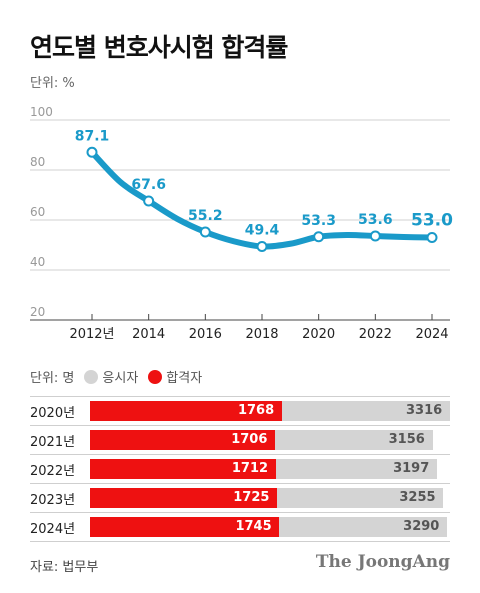 The image size is (480, 593). What do you see at coordinates (92, 136) in the screenshot?
I see `data-label: 87.1` at bounding box center [92, 136].